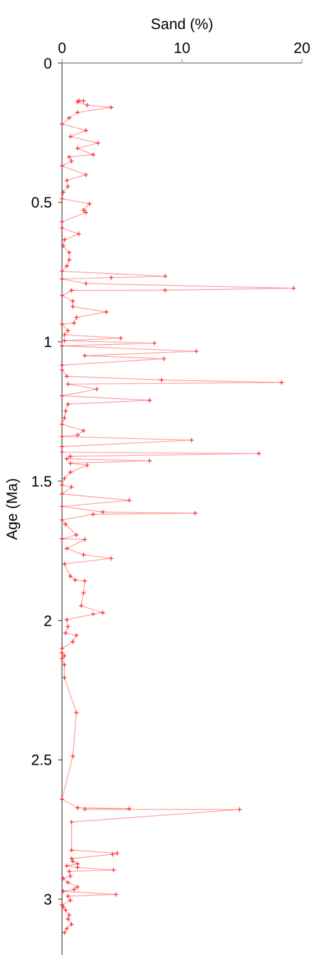 This screenshot has height=961, width=324. I want to click on x-tick-label: 0, so click(62, 48).